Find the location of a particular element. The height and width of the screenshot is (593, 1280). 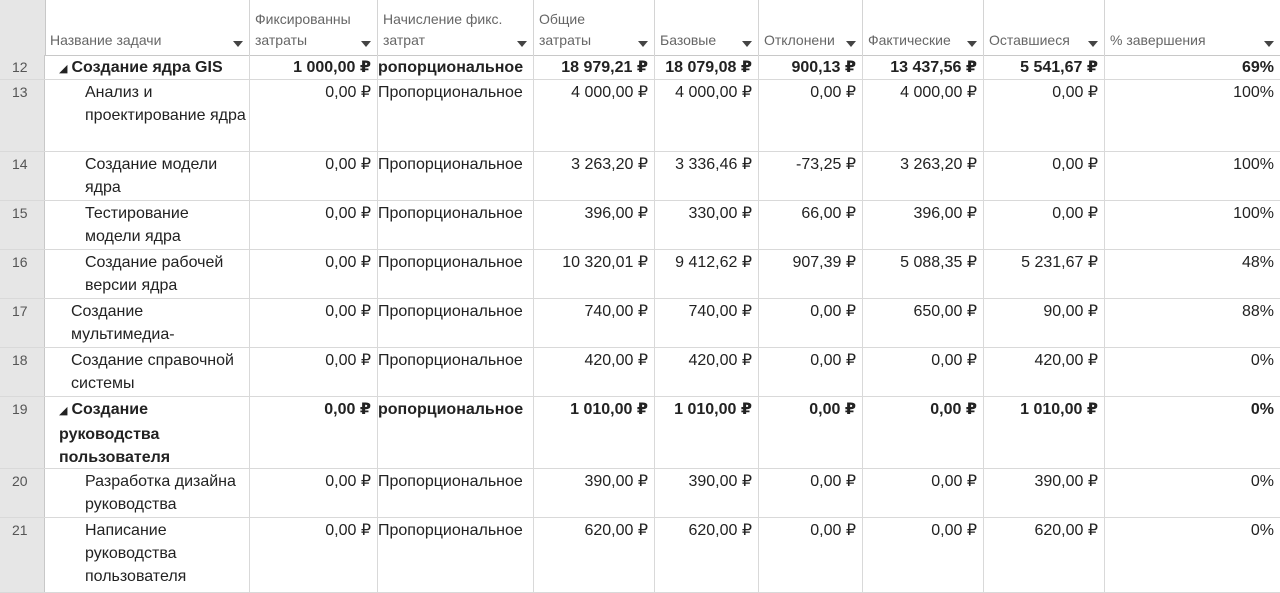

percent-complete-cell: 88% is located at coordinates (1257, 311).